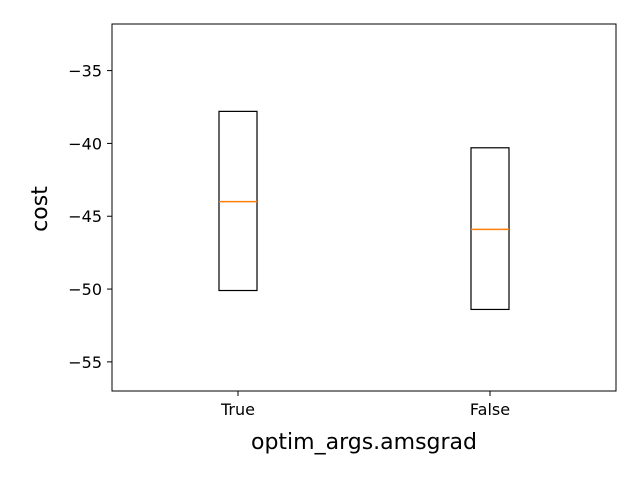 The width and height of the screenshot is (640, 480). What do you see at coordinates (40, 209) in the screenshot?
I see `y-axis-title: cost` at bounding box center [40, 209].